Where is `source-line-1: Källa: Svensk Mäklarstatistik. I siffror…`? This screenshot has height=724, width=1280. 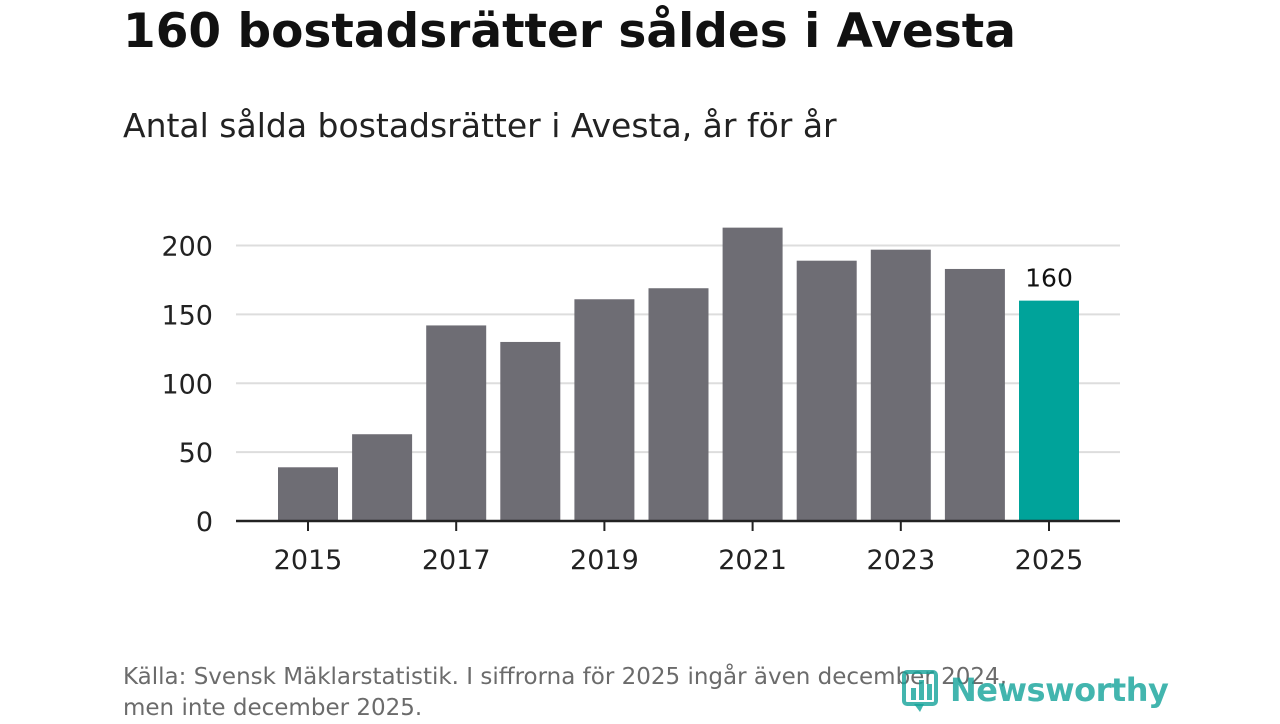 source-line-1: Källa: Svensk Mäklarstatistik. I siffror… is located at coordinates (565, 677).